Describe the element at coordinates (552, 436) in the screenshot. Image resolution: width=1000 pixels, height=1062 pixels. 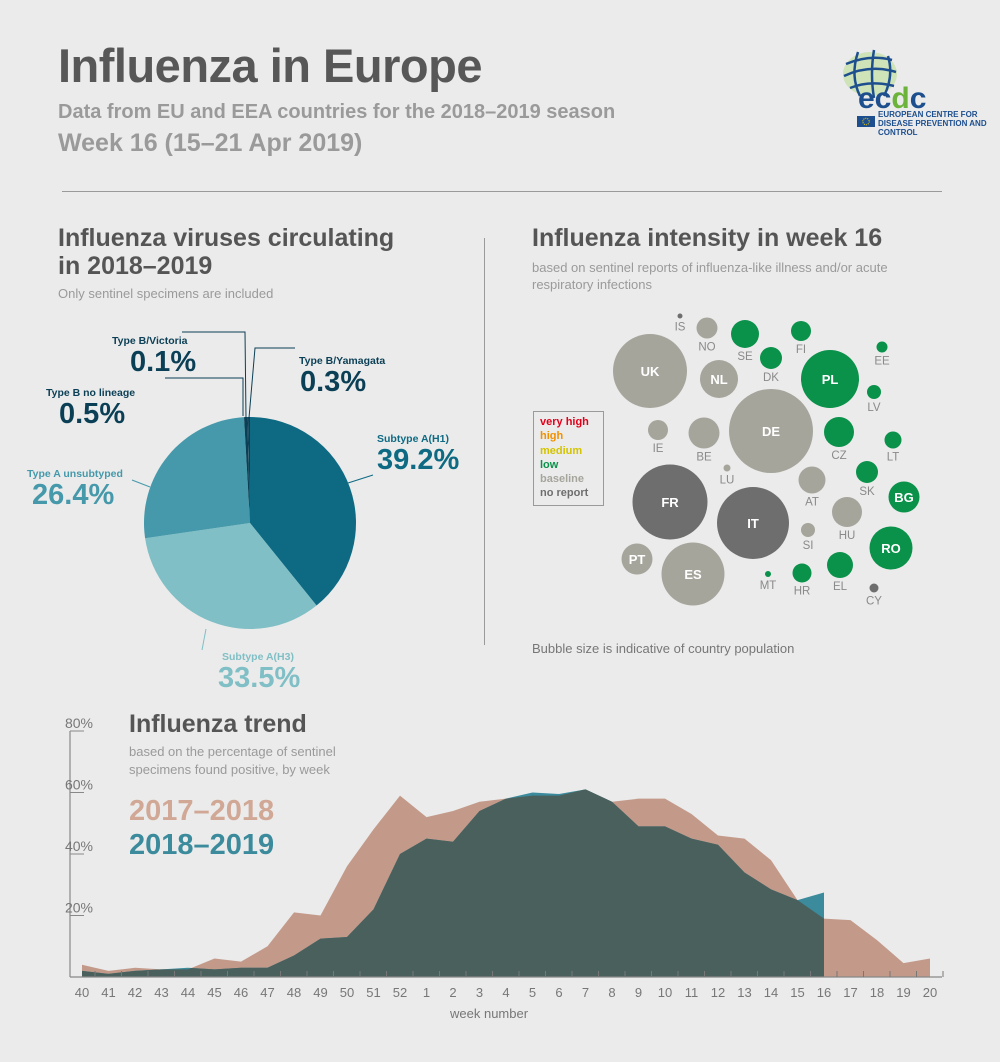
I see `legend-high: high` at that location.